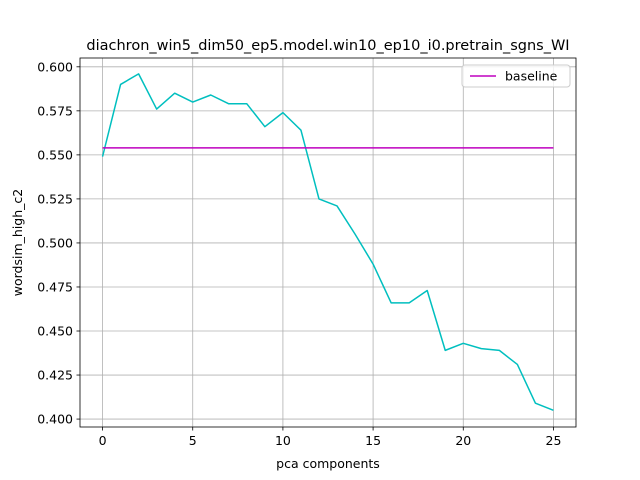 The height and width of the screenshot is (480, 640). What do you see at coordinates (283, 440) in the screenshot?
I see `x-tick-label: 10` at bounding box center [283, 440].